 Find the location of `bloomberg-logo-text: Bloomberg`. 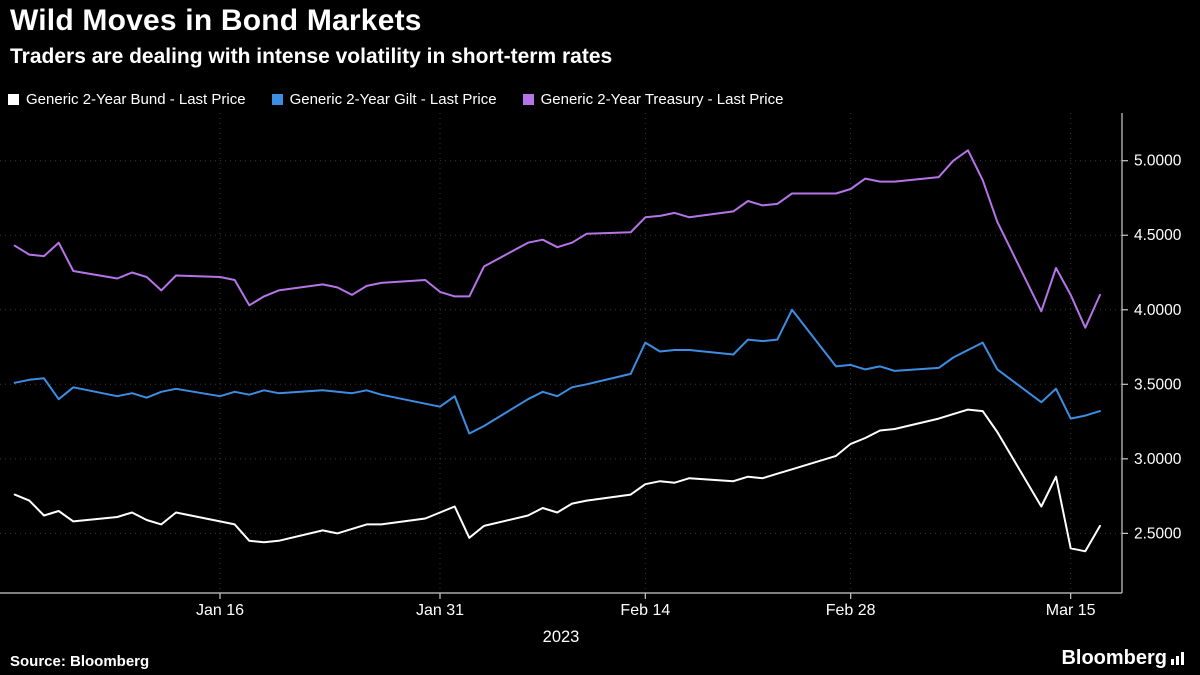

bloomberg-logo-text: Bloomberg is located at coordinates (1114, 658).